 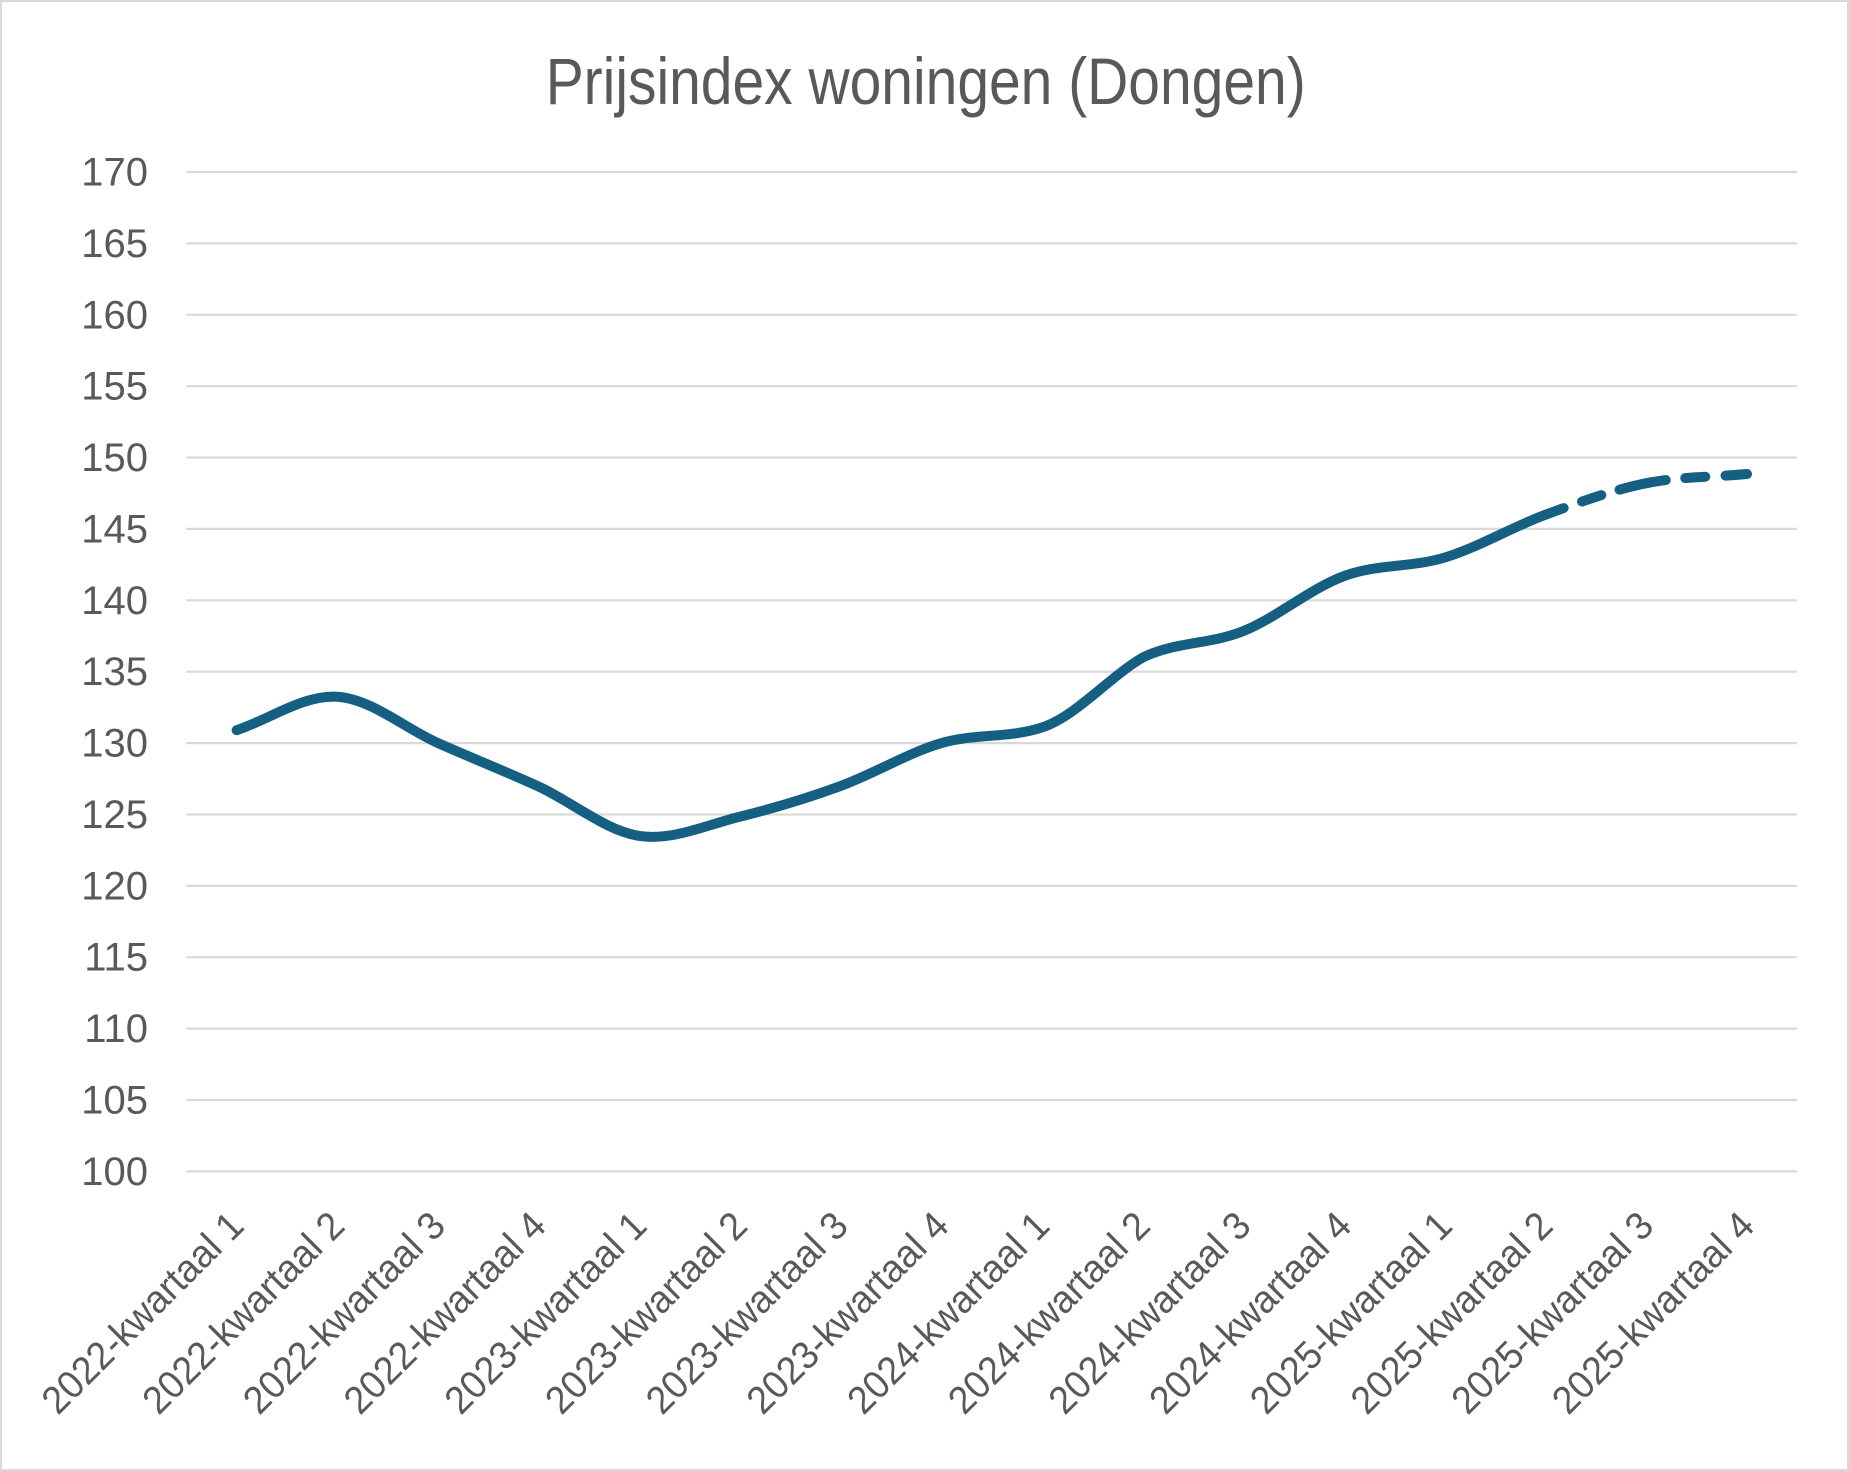 I want to click on svg-text: Prijsindex woningen (Dongen), so click(x=926, y=81).